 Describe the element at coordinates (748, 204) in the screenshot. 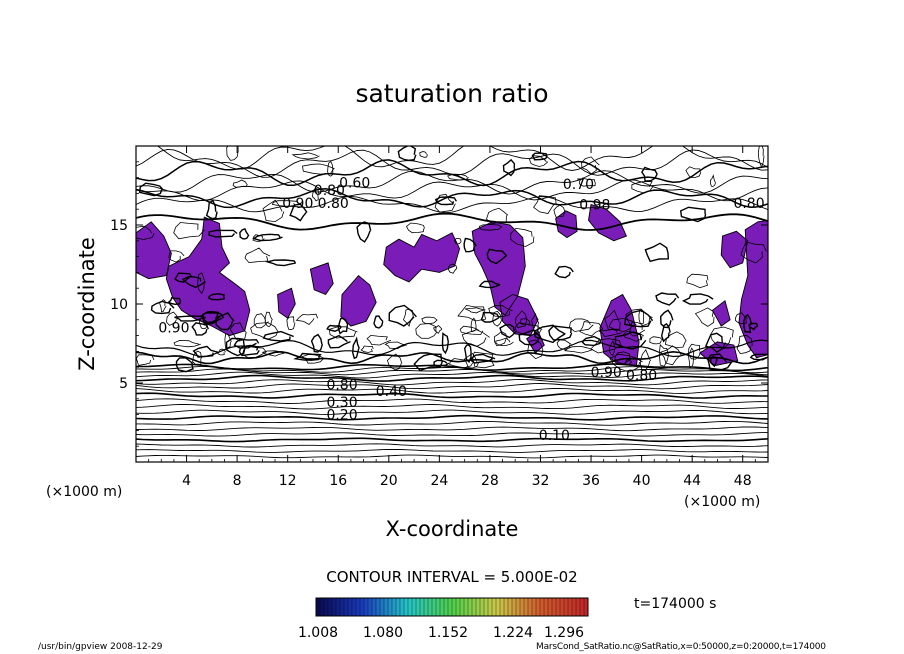

I see `contour-label-6: 0.80` at that location.